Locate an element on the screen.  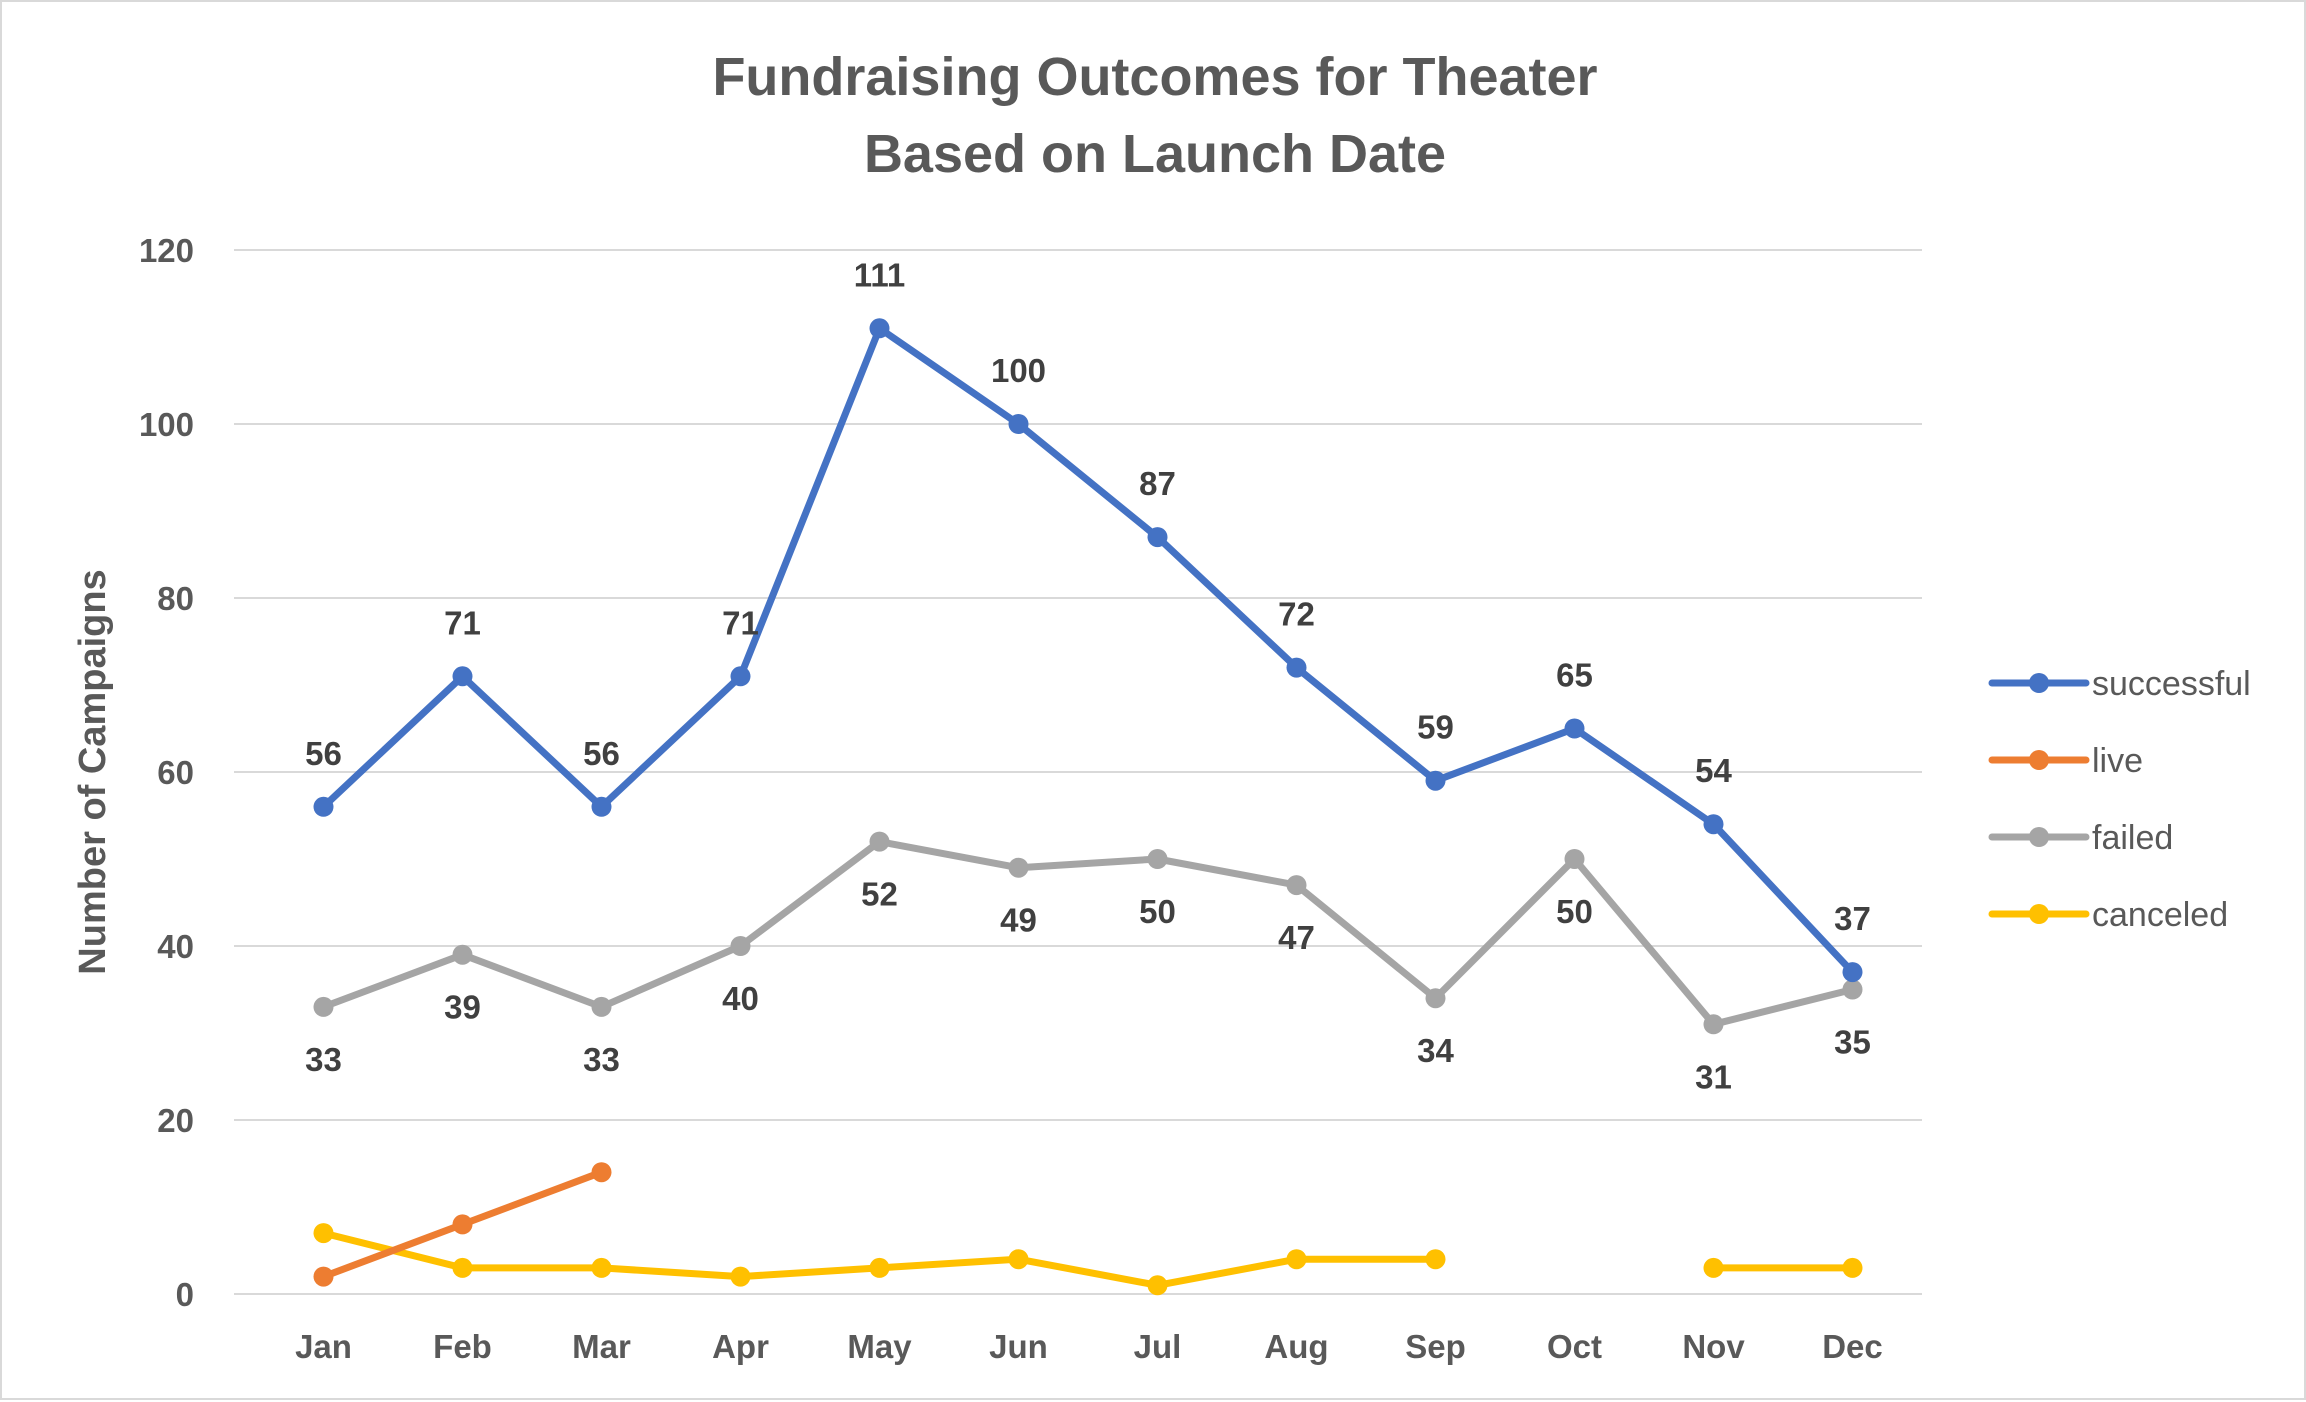
data-label-successful: 37 is located at coordinates (1852, 918).